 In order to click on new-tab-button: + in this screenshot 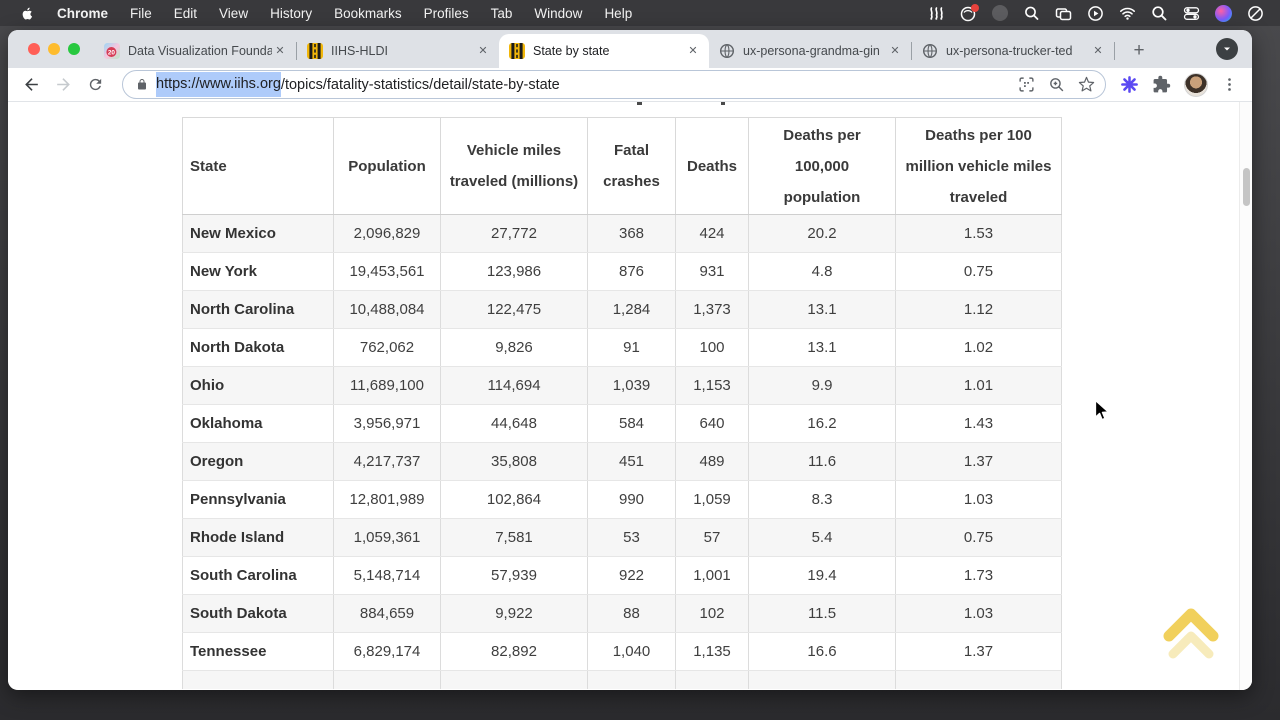, I will do `click(1139, 50)`.